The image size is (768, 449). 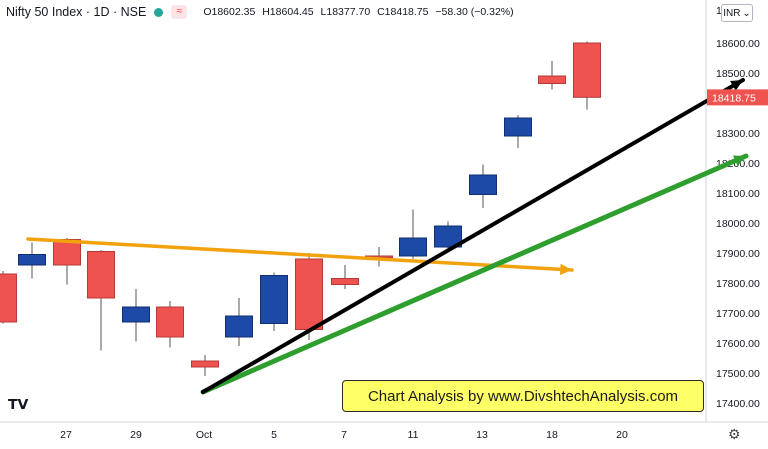 I want to click on green-trend-line-arrowhead, so click(x=739, y=160).